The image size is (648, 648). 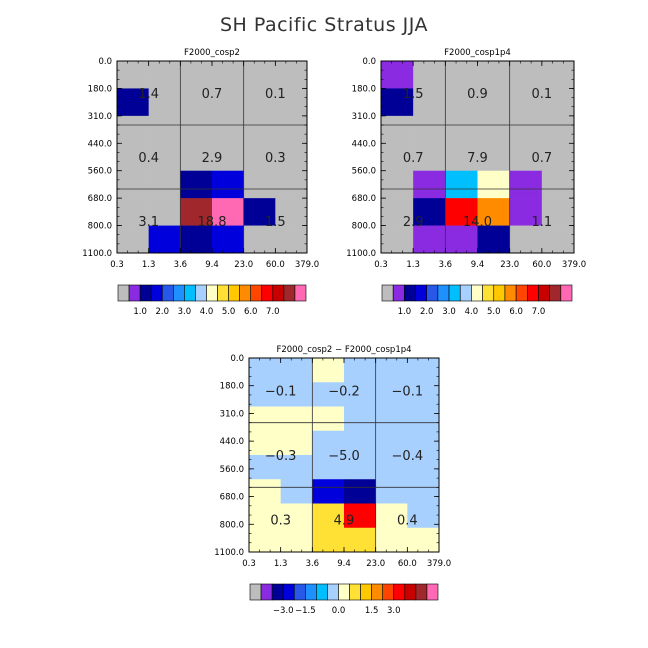 I want to click on y-tick-label: 1100.0, so click(x=97, y=254).